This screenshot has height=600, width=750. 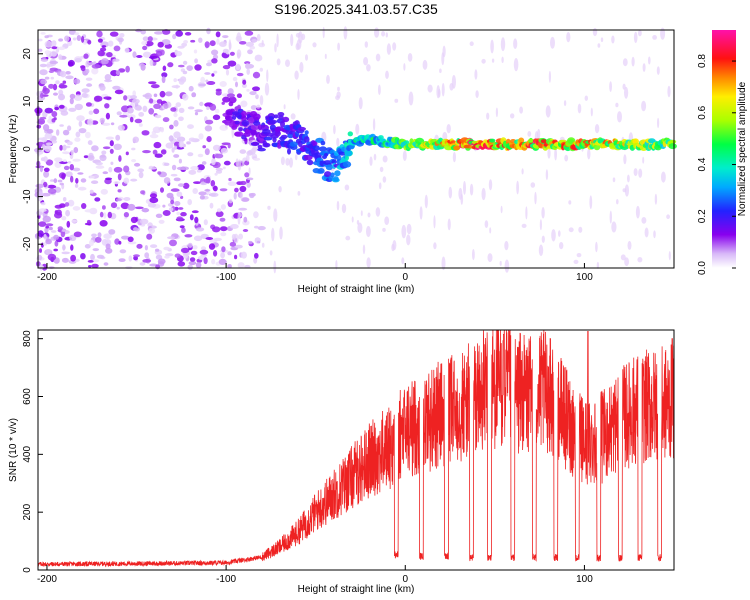 I want to click on colorbar-tick-label: 0.8, so click(x=702, y=61).